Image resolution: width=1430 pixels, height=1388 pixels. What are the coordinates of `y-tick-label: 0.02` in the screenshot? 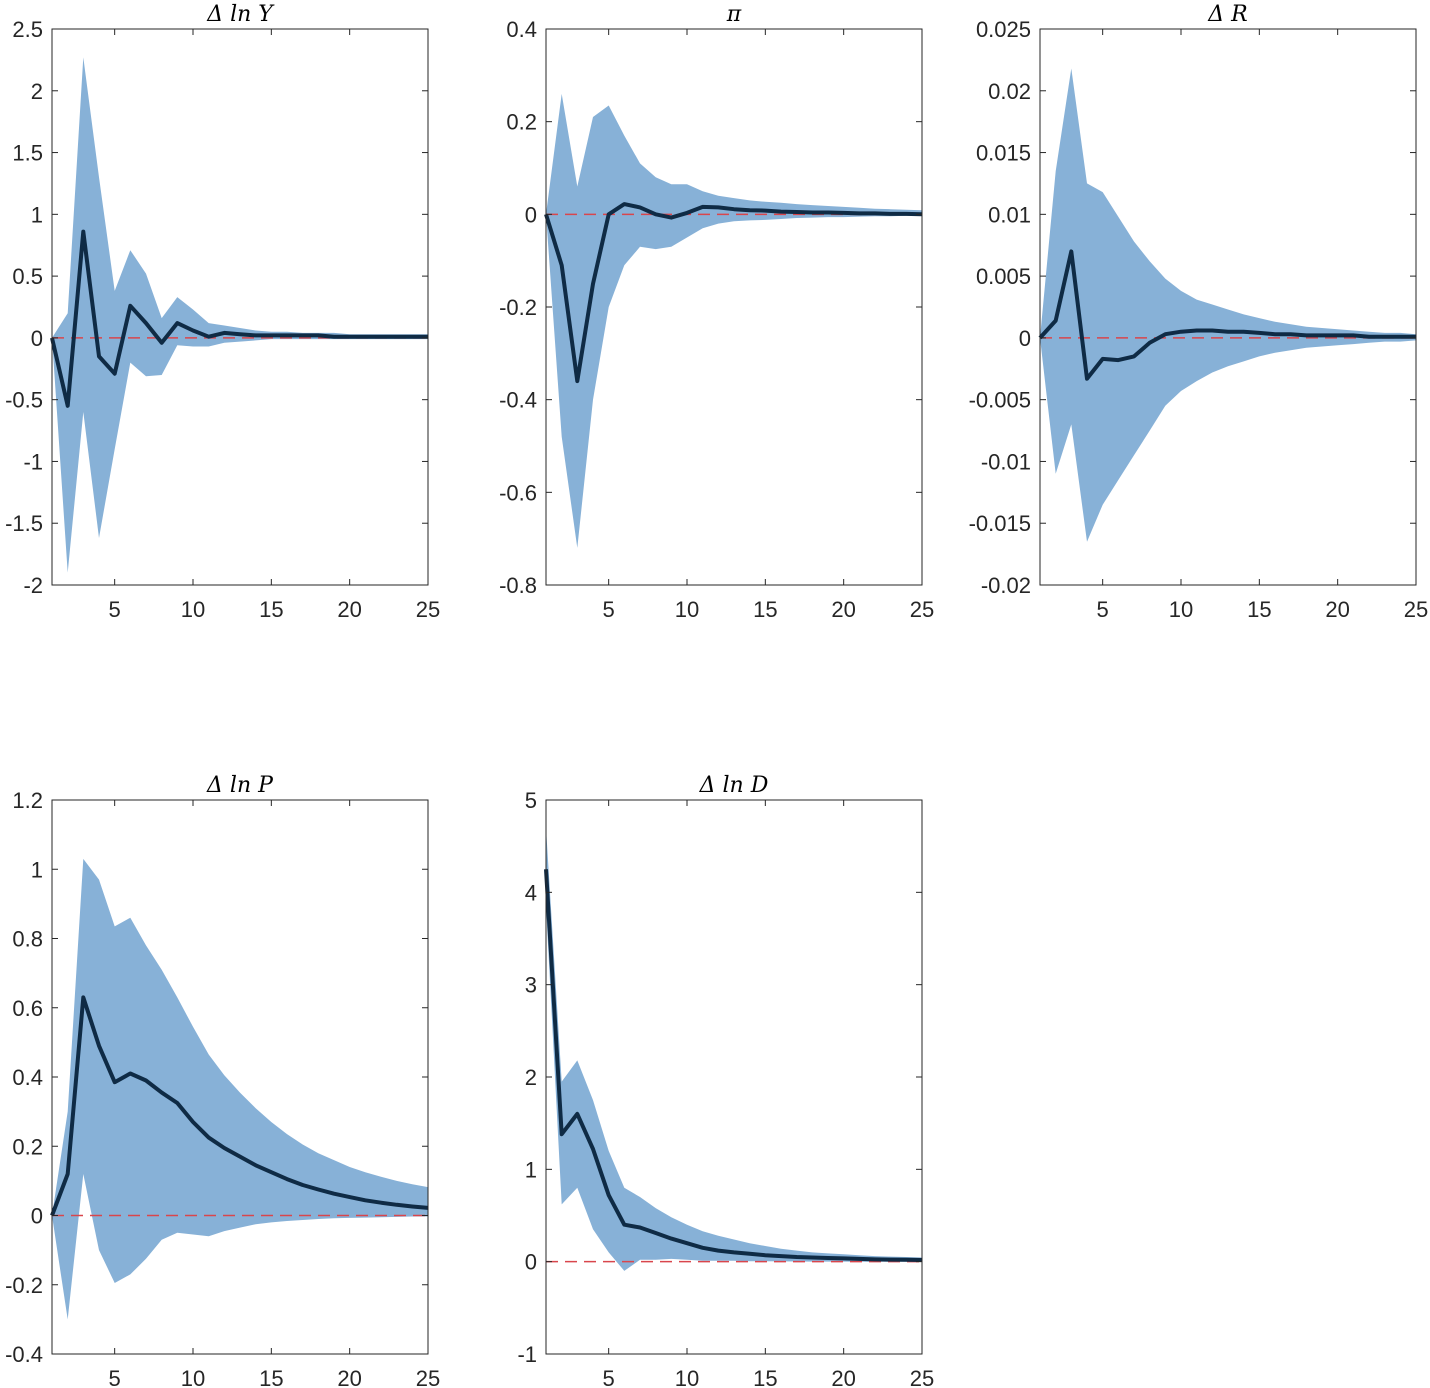 It's located at (1009, 91).